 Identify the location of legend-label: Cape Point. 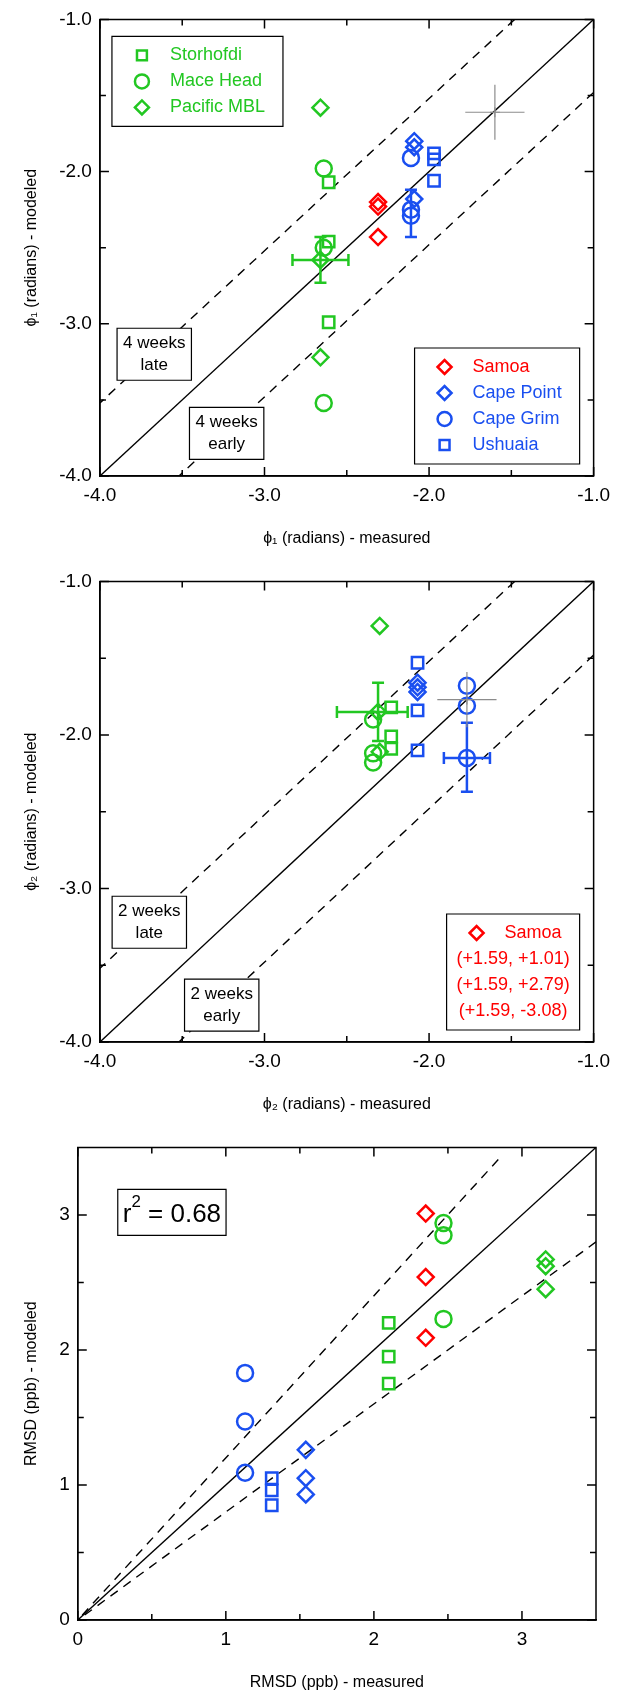
(517, 391).